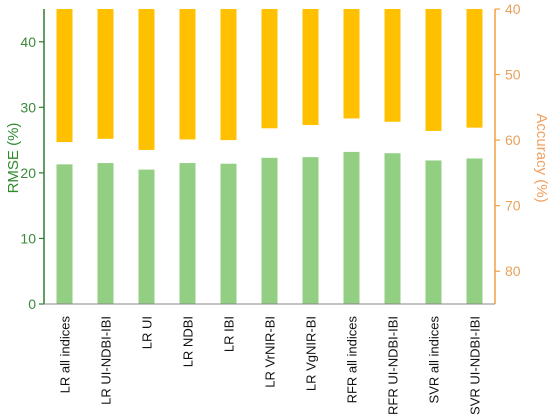 This screenshot has width=550, height=417. What do you see at coordinates (147, 332) in the screenshot?
I see `category-label: LR UI` at bounding box center [147, 332].